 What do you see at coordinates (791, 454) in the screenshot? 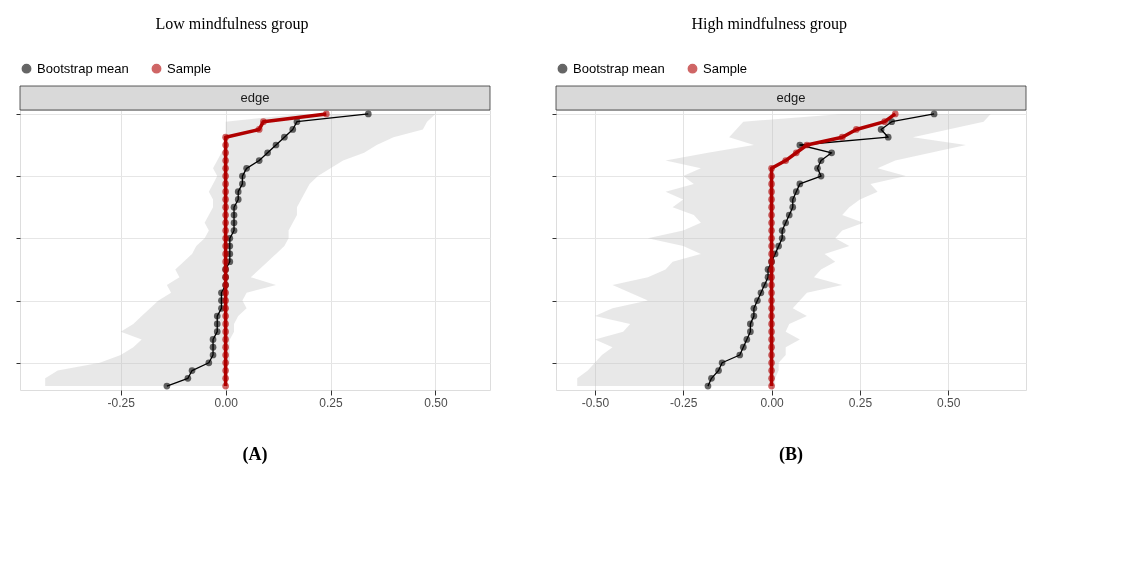
I see `text: (B)` at bounding box center [791, 454].